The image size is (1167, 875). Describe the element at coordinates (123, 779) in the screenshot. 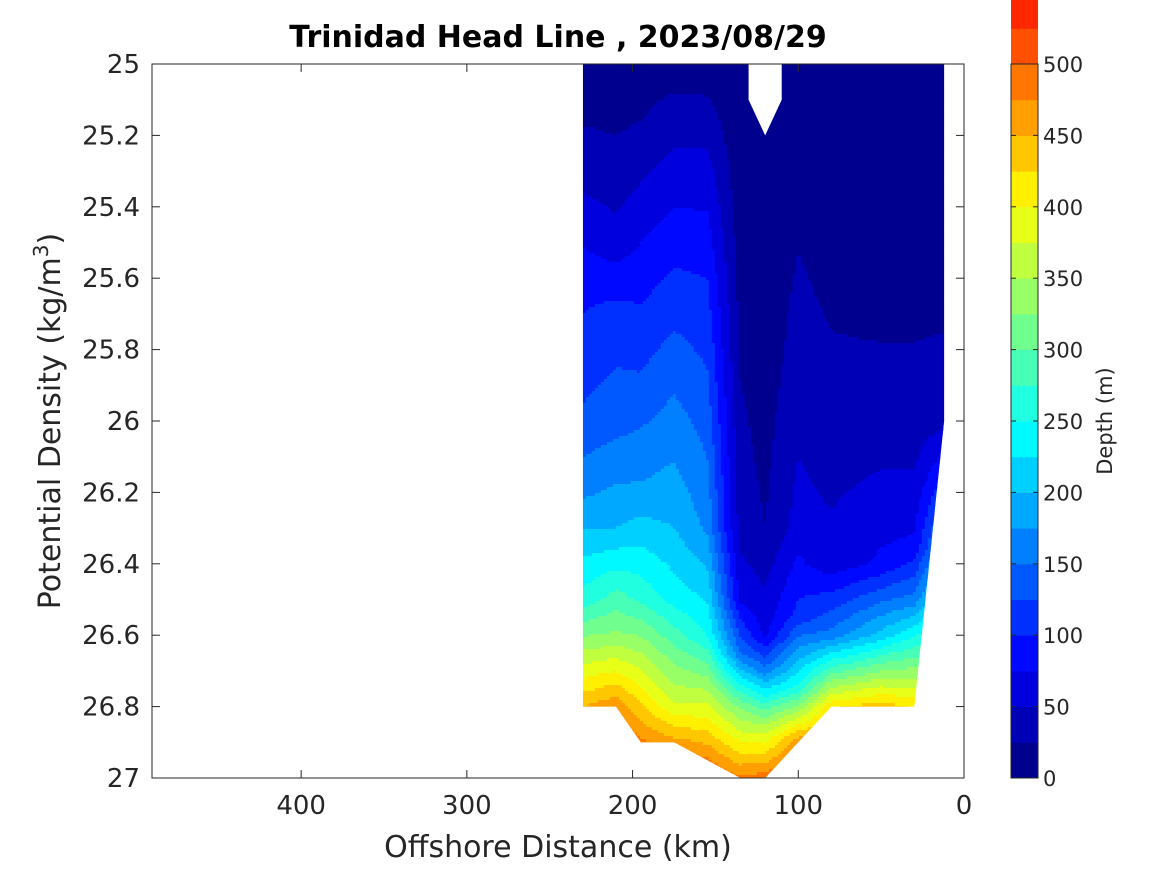

I see `y-tick-label: 27` at that location.